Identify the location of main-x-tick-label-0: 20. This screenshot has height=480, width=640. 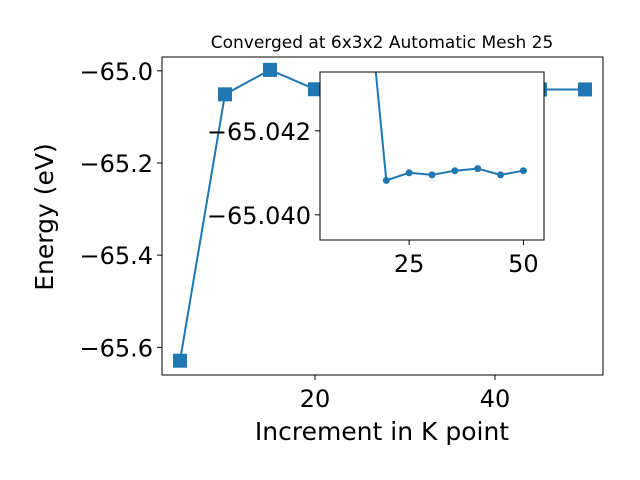
(315, 399).